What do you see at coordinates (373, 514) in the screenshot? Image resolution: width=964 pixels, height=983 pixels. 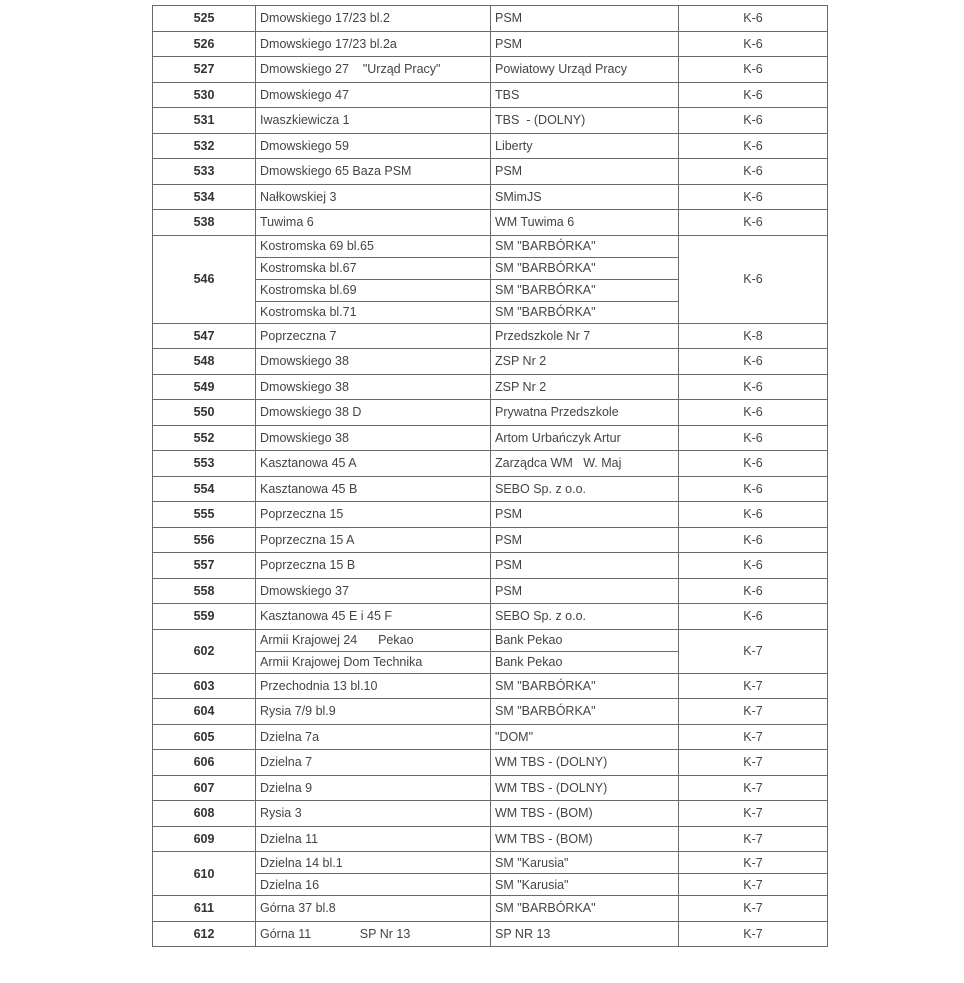 I see `address-cell: Poprzeczna 15` at bounding box center [373, 514].